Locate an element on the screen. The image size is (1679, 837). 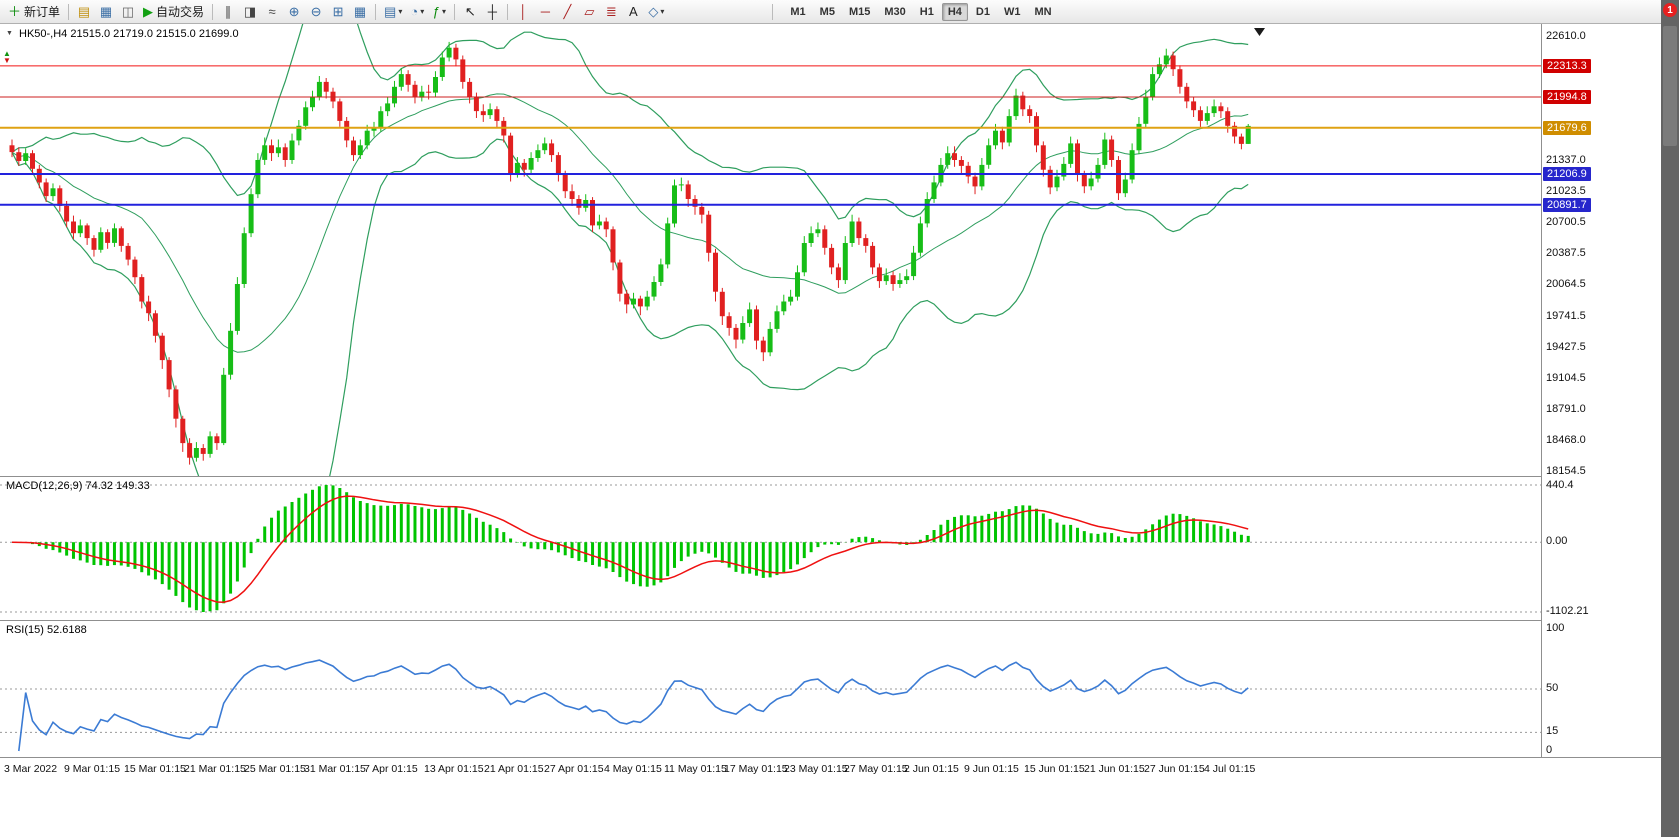
time-axis-label: 27 Apr 01:15 is located at coordinates (574, 769).